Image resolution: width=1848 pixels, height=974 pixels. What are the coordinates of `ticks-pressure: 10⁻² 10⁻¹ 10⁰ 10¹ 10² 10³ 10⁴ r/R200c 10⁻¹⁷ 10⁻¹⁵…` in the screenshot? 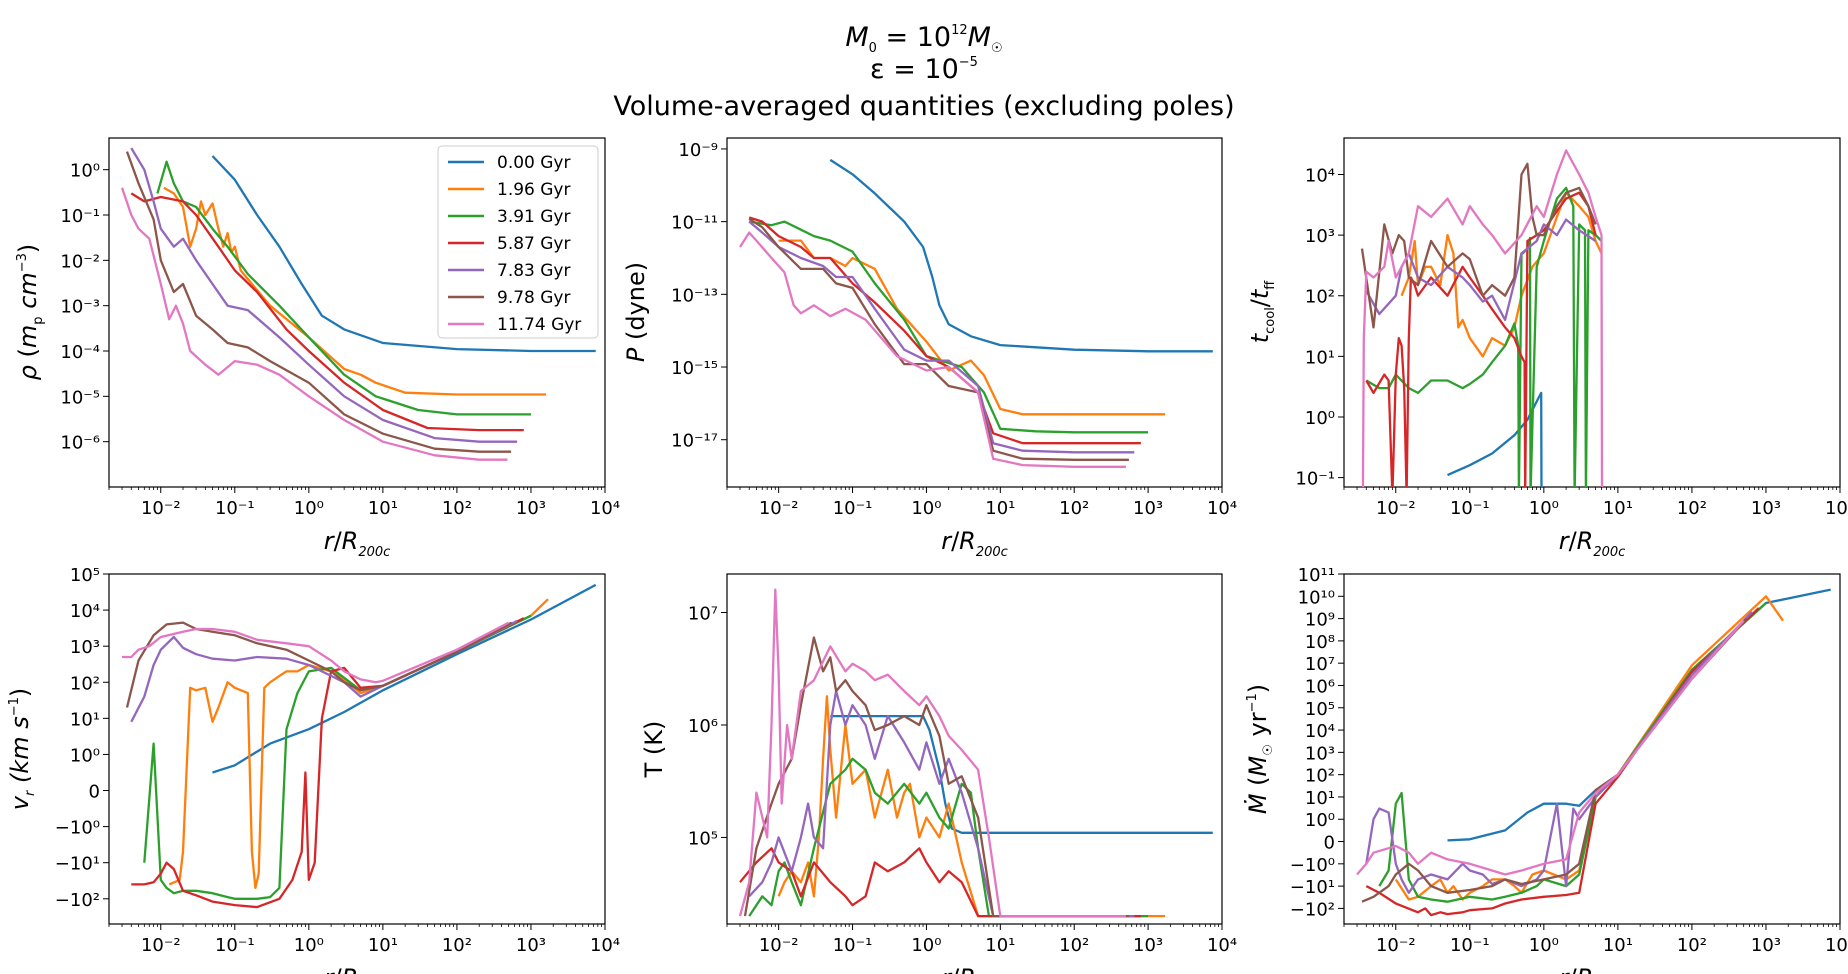 It's located at (954, 350).